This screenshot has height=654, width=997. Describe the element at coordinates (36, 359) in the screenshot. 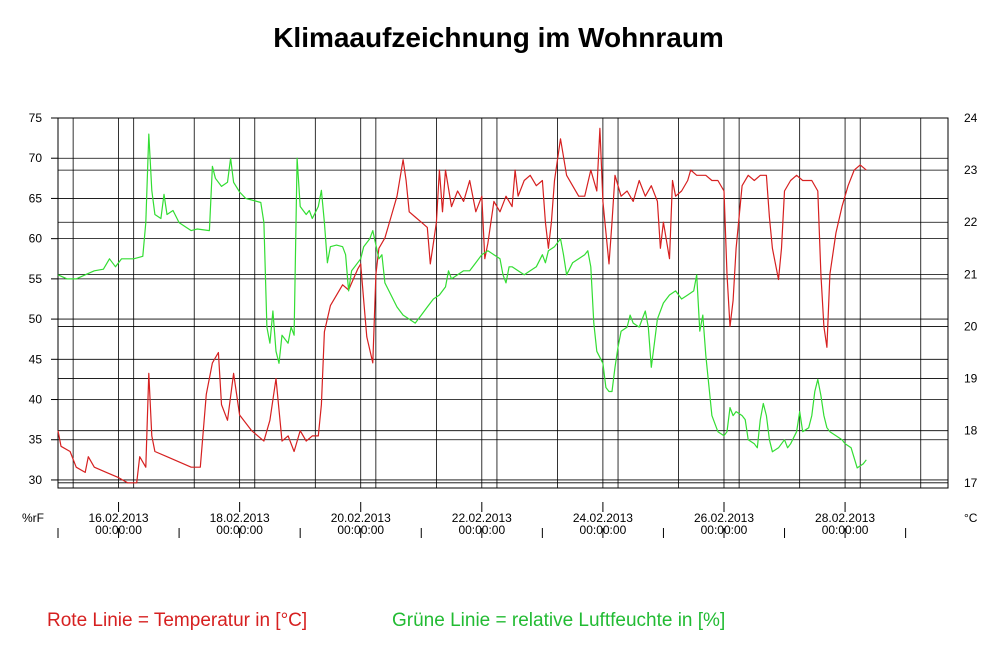

I see `left-tick-label: 45` at that location.